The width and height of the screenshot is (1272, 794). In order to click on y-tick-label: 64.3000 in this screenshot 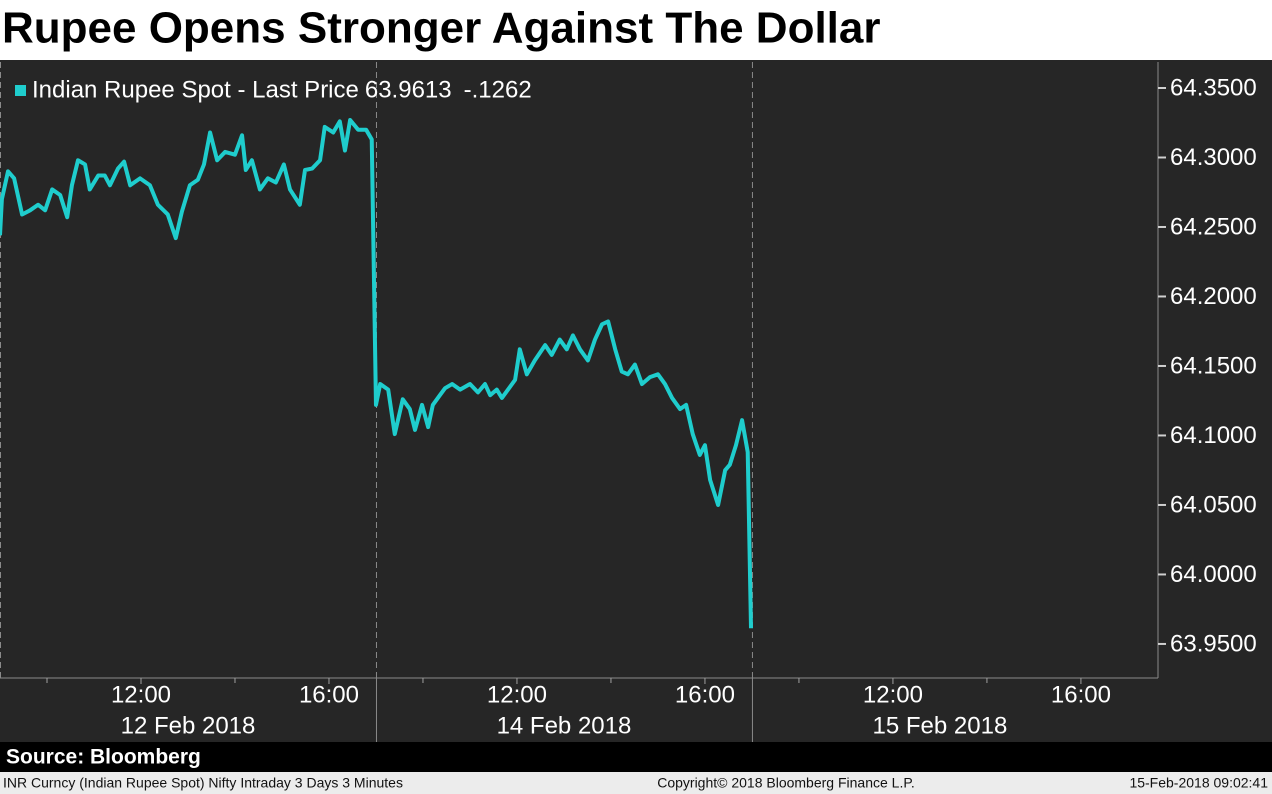, I will do `click(1213, 157)`.